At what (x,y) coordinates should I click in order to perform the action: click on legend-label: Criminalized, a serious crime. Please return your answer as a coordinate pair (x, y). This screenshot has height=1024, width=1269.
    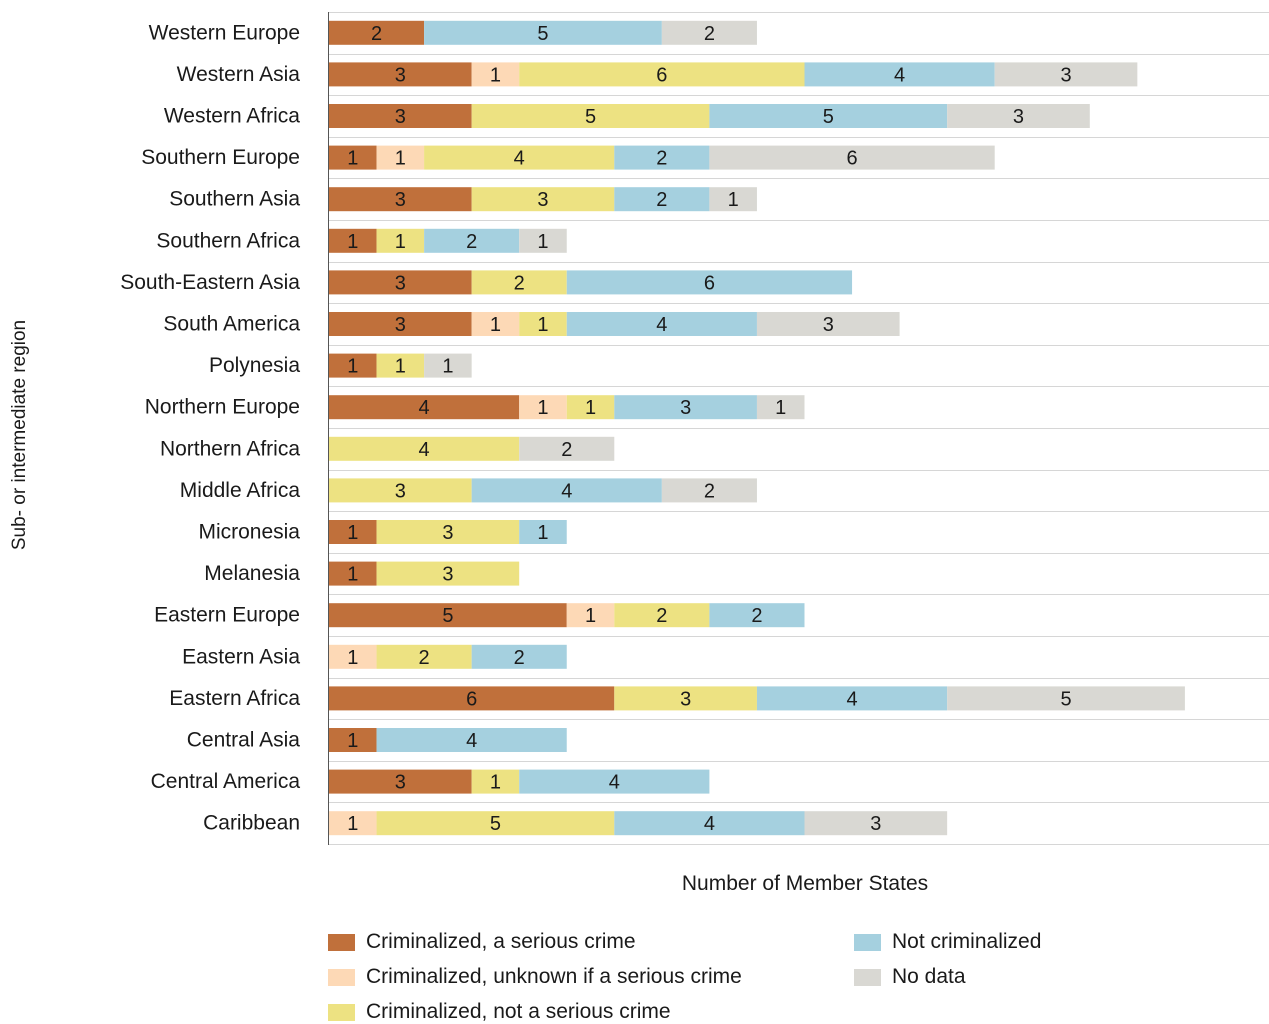
    Looking at the image, I should click on (501, 941).